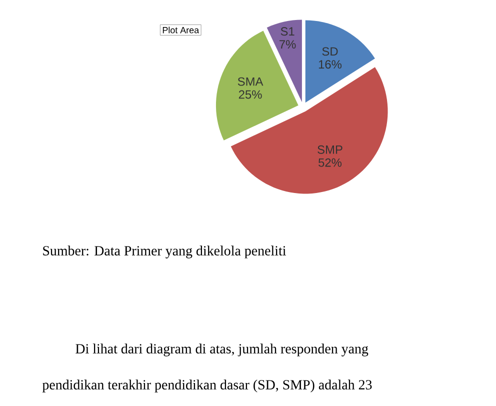  Describe the element at coordinates (222, 350) in the screenshot. I see `text: Di lihat dari diagram di atas, jumlah responden yang` at that location.